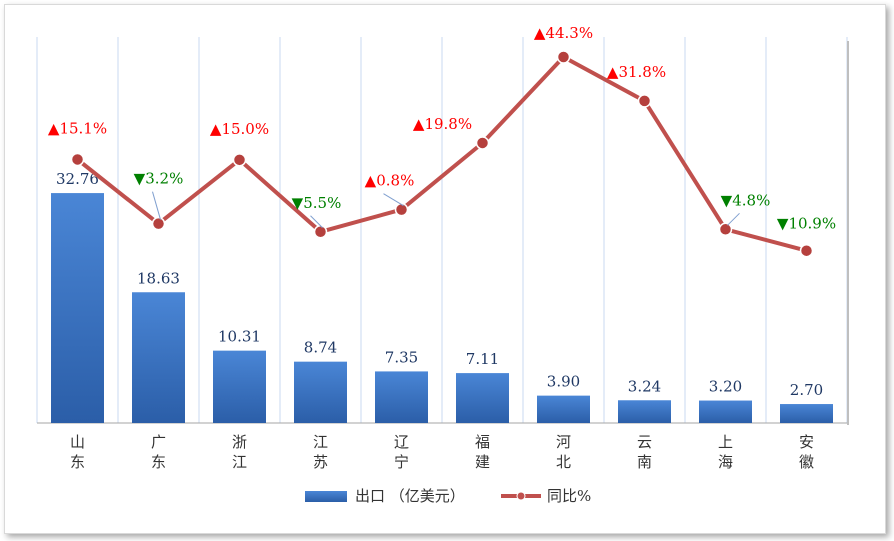  I want to click on bar-value-label: 18.63, so click(158, 278).